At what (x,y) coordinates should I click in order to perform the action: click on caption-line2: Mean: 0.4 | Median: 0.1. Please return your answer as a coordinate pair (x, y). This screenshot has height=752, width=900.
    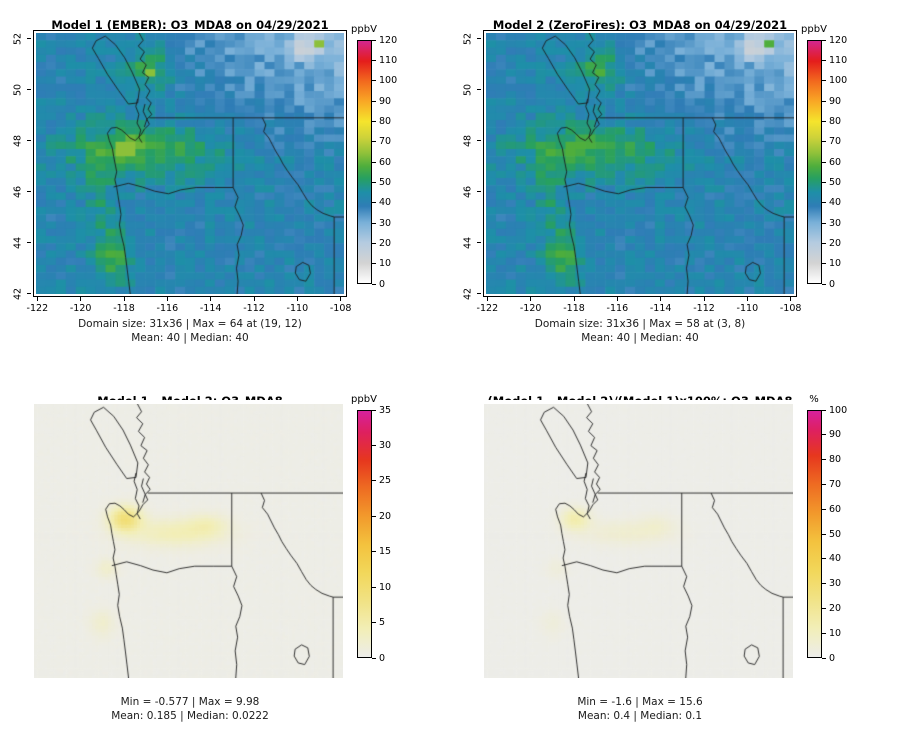
    Looking at the image, I should click on (640, 715).